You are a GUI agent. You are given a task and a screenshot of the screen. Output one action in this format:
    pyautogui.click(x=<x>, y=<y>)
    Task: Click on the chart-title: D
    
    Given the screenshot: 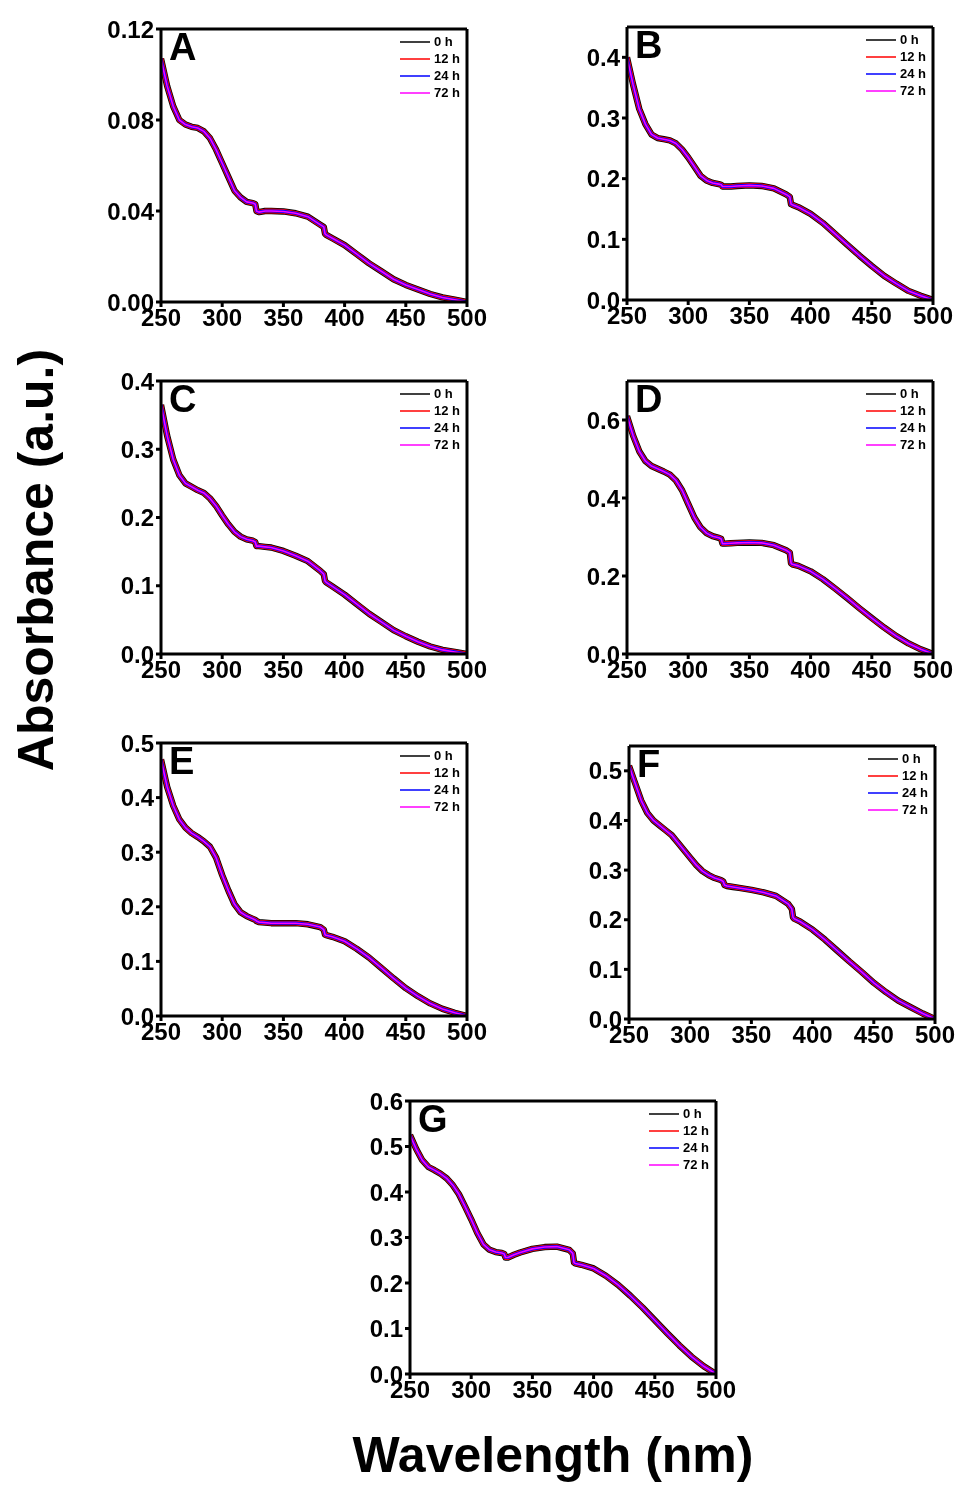 What is the action you would take?
    pyautogui.click(x=649, y=399)
    